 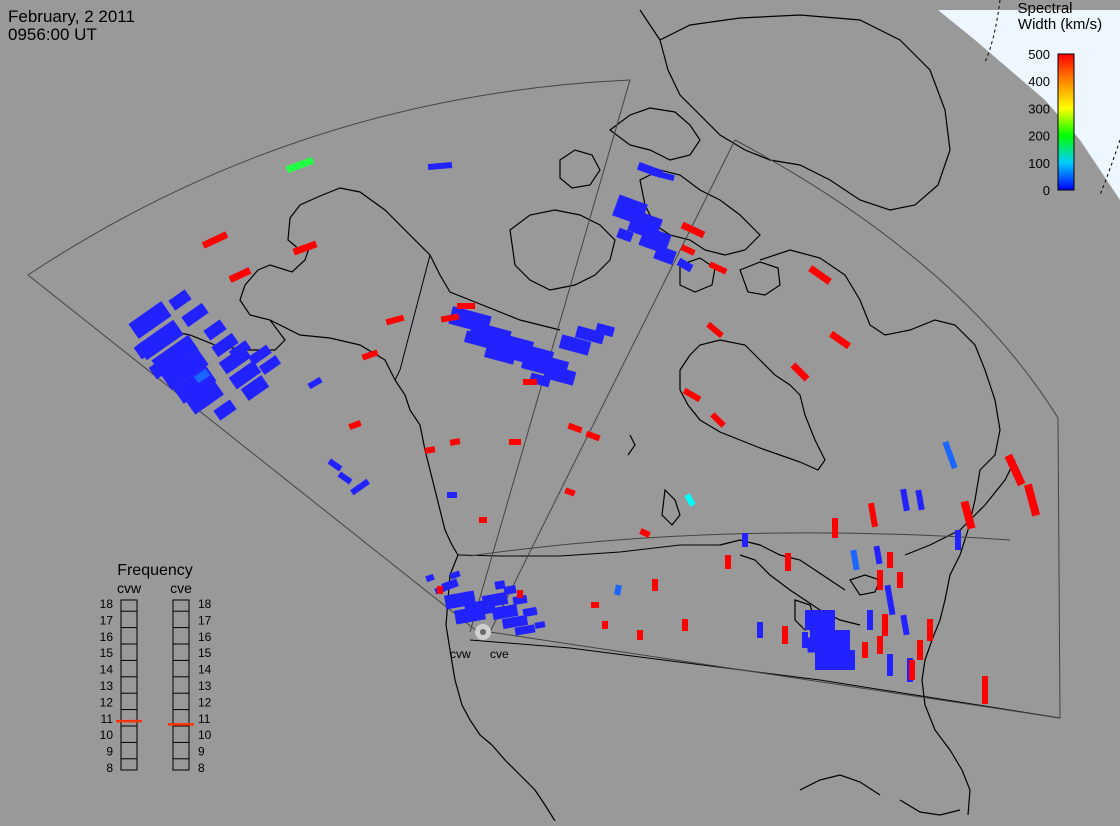 I want to click on frequency-label-cve: cve, so click(x=181, y=588).